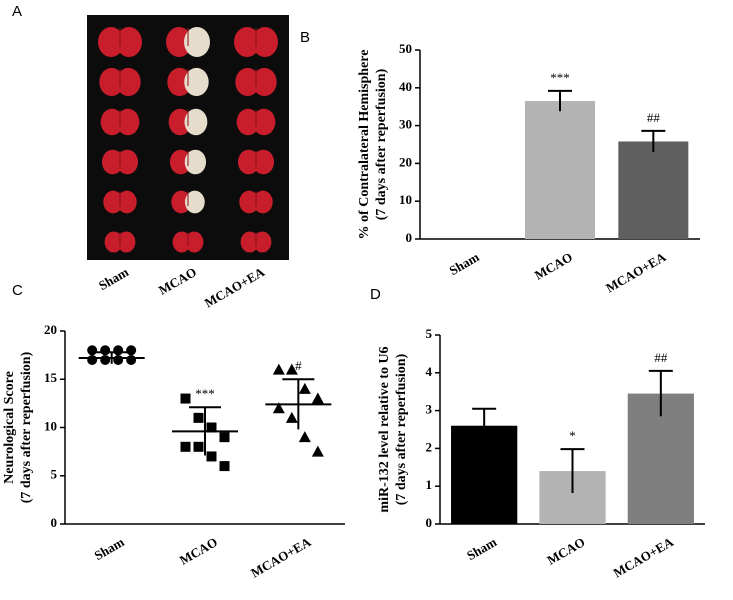 Image resolution: width=733 pixels, height=600 pixels. What do you see at coordinates (572, 435) in the screenshot?
I see `significance: *` at bounding box center [572, 435].